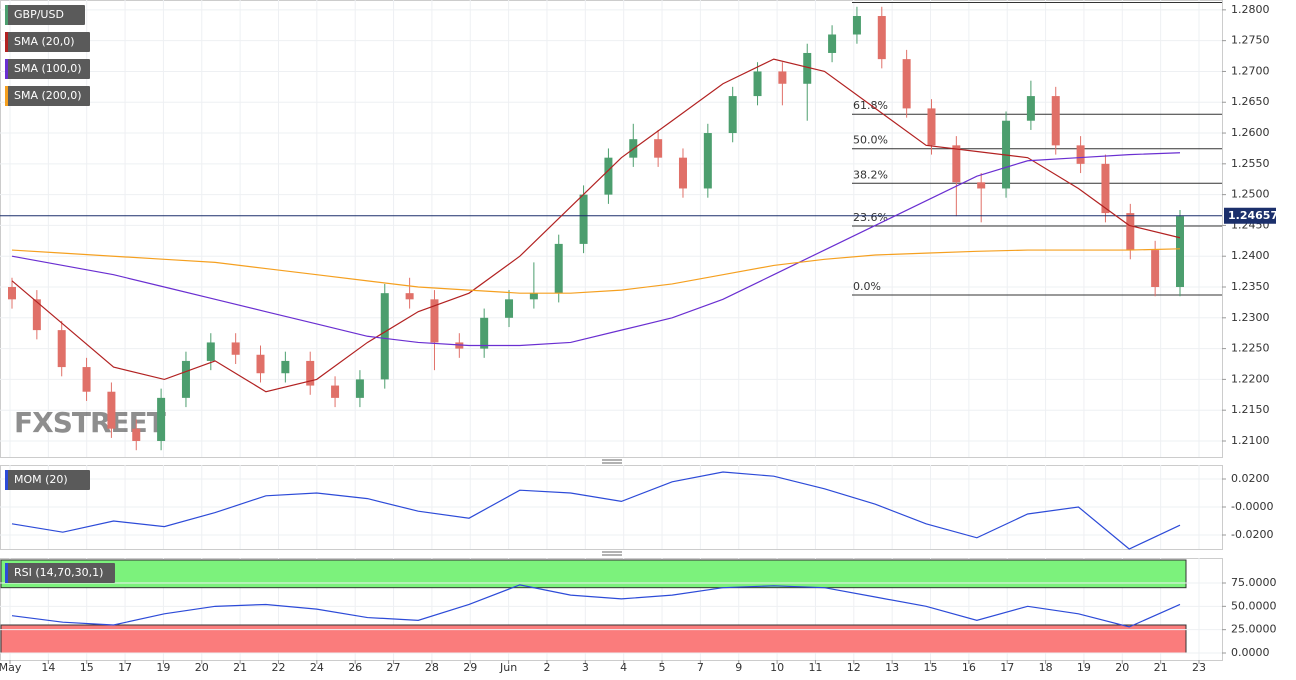 The image size is (1296, 680). I want to click on x-tick-label: 18, so click(1046, 667).